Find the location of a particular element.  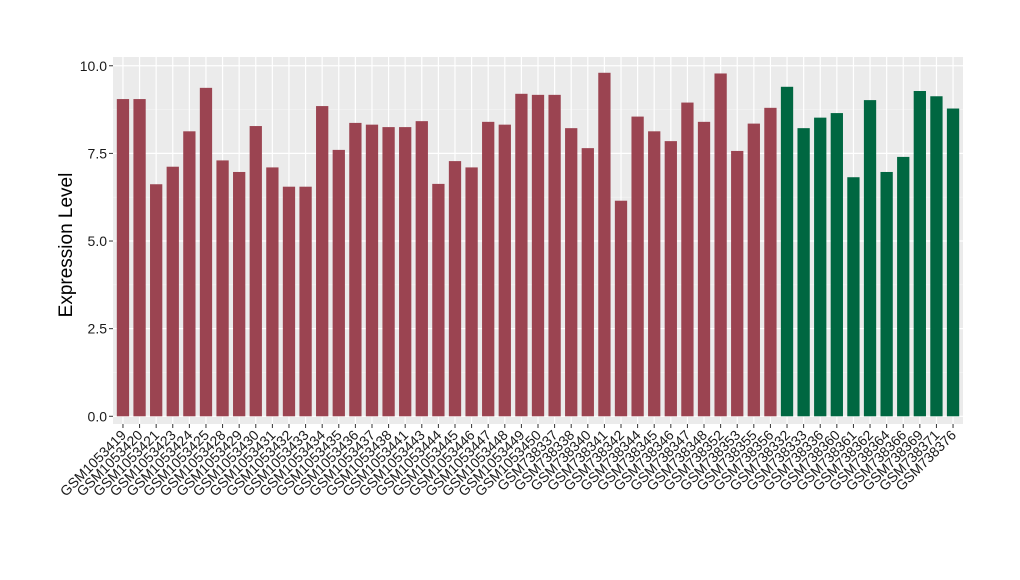

bar-GSM738342 is located at coordinates (621, 308).